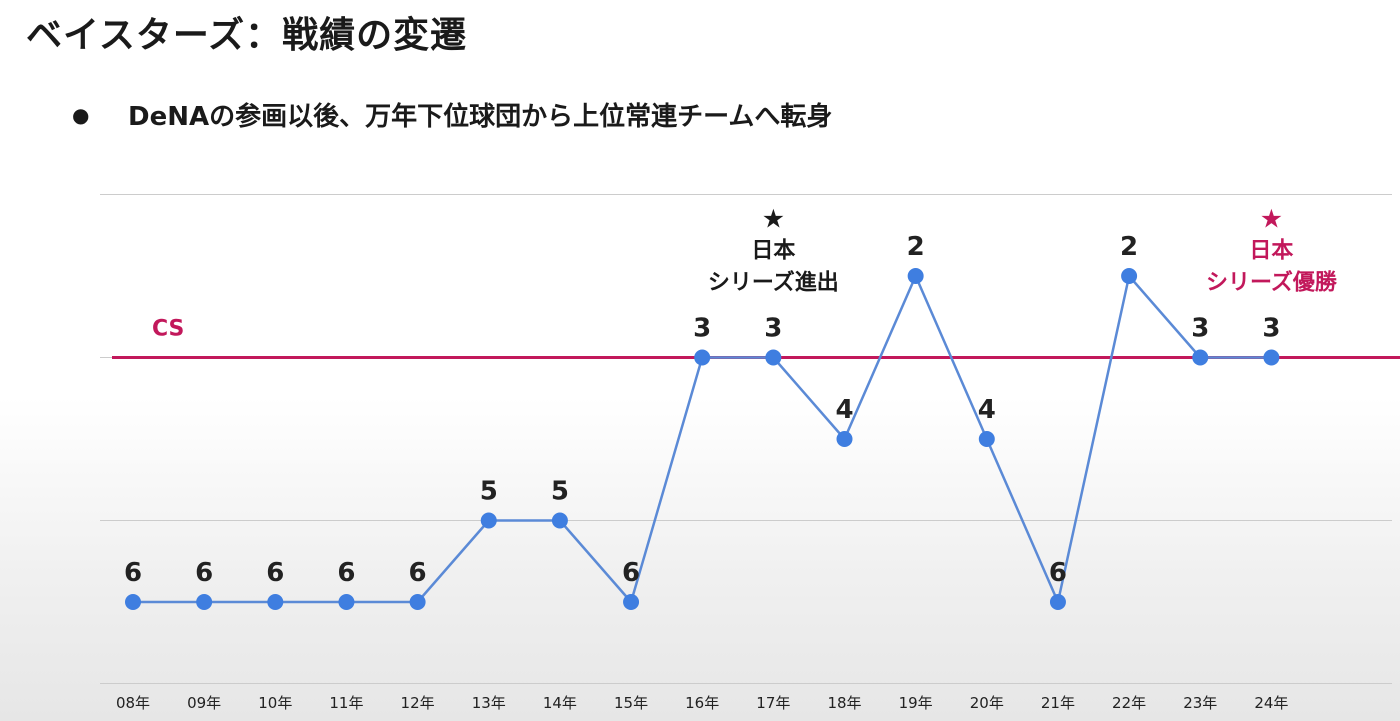  What do you see at coordinates (1129, 276) in the screenshot?
I see `data-point-22年` at bounding box center [1129, 276].